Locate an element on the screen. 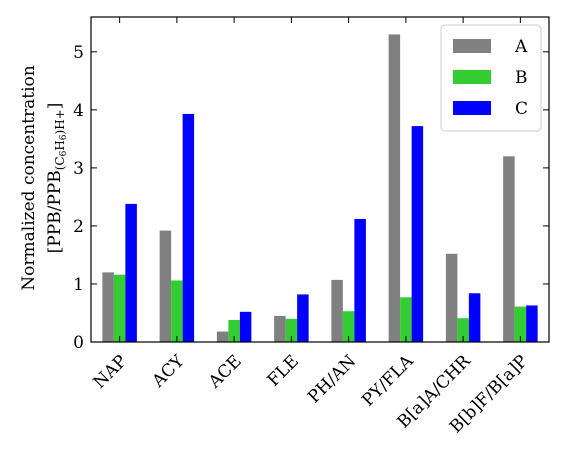  legend-label-B: B is located at coordinates (521, 78).